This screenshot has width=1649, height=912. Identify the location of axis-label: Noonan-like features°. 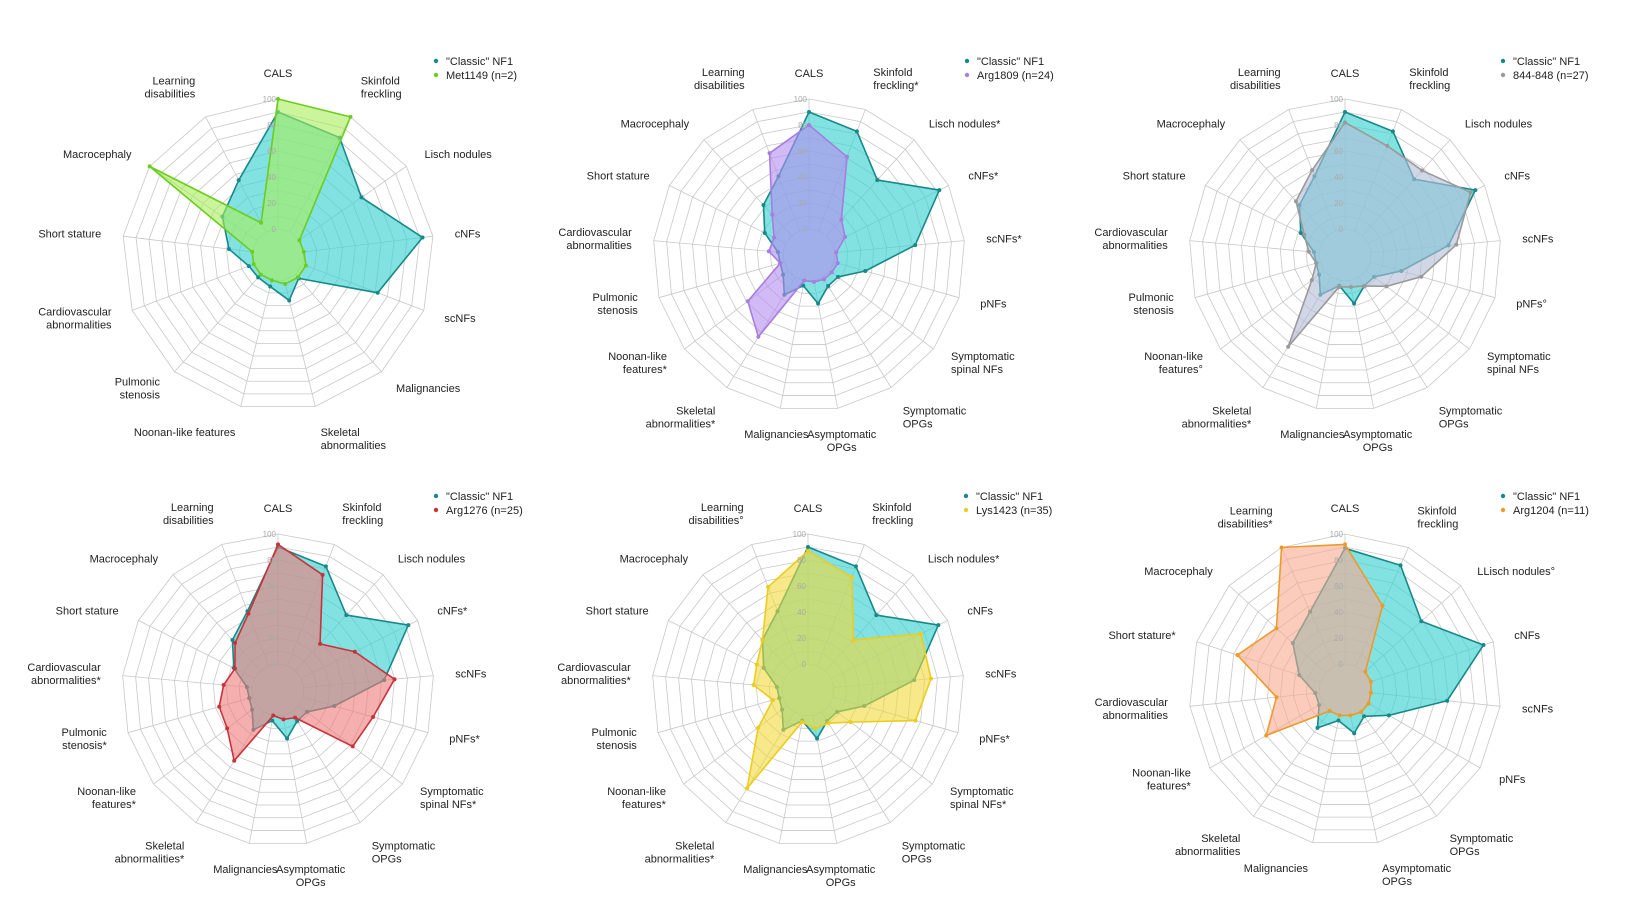
(1173, 363).